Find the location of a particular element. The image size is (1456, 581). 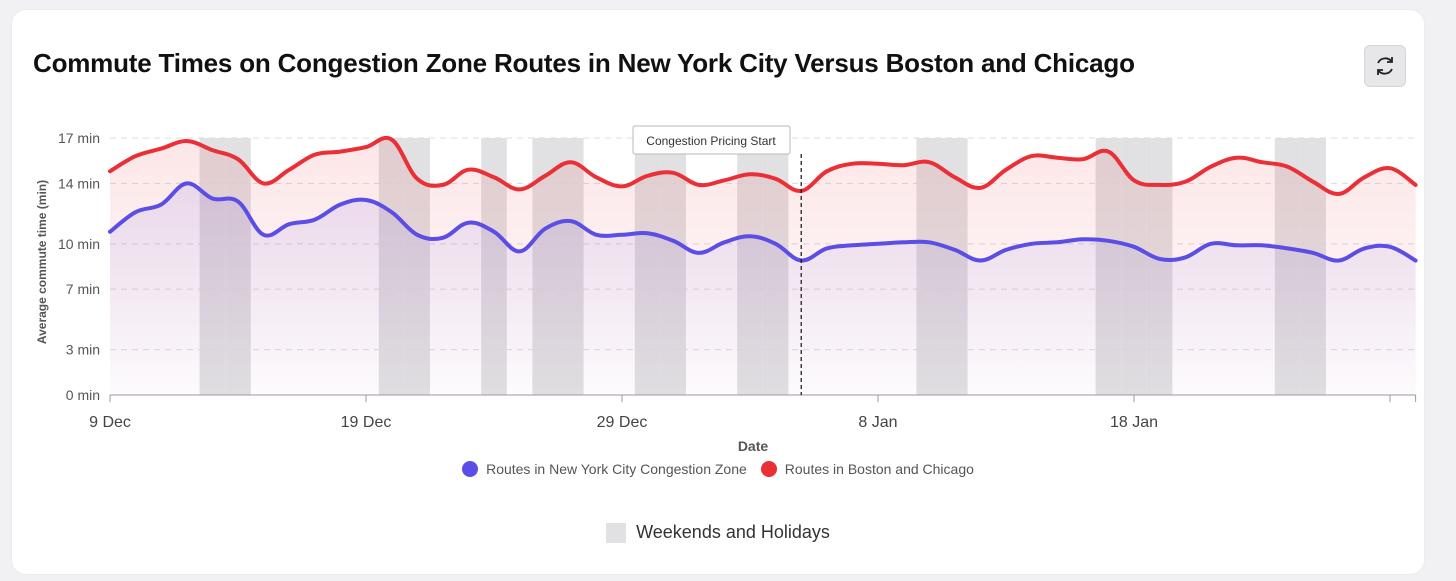

shading-legend: Weekends and Holidays is located at coordinates (718, 532).